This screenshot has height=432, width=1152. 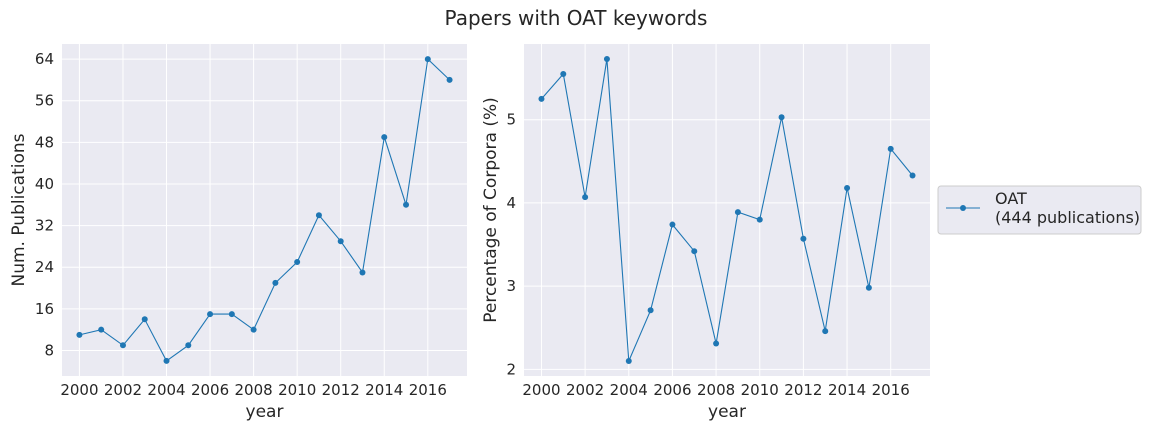 I want to click on y-tick-labels: 2 3 4 5, so click(x=511, y=245).